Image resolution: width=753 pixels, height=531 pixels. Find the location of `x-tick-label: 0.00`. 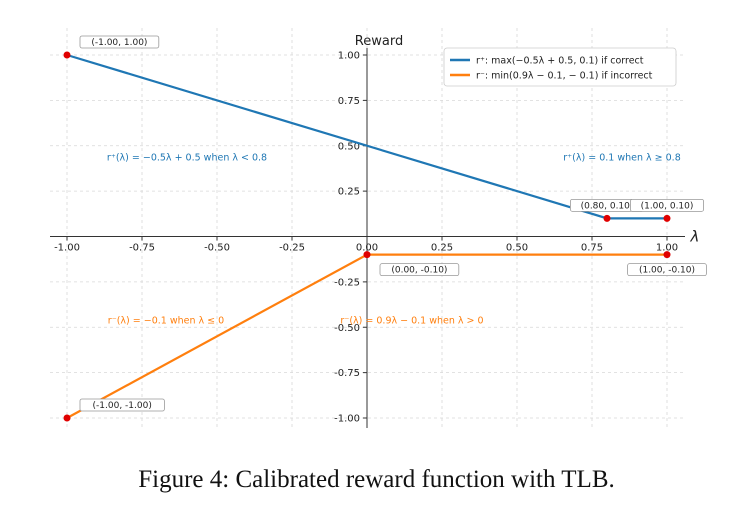

x-tick-label: 0.00 is located at coordinates (367, 248).